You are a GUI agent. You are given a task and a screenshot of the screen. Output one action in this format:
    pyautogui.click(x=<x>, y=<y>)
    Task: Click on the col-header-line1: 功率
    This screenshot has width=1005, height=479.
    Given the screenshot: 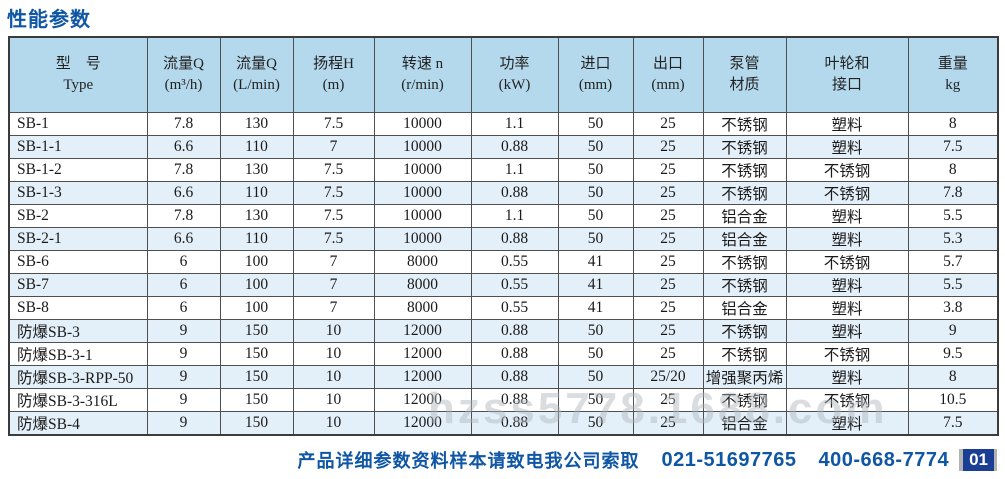 What is the action you would take?
    pyautogui.click(x=514, y=64)
    